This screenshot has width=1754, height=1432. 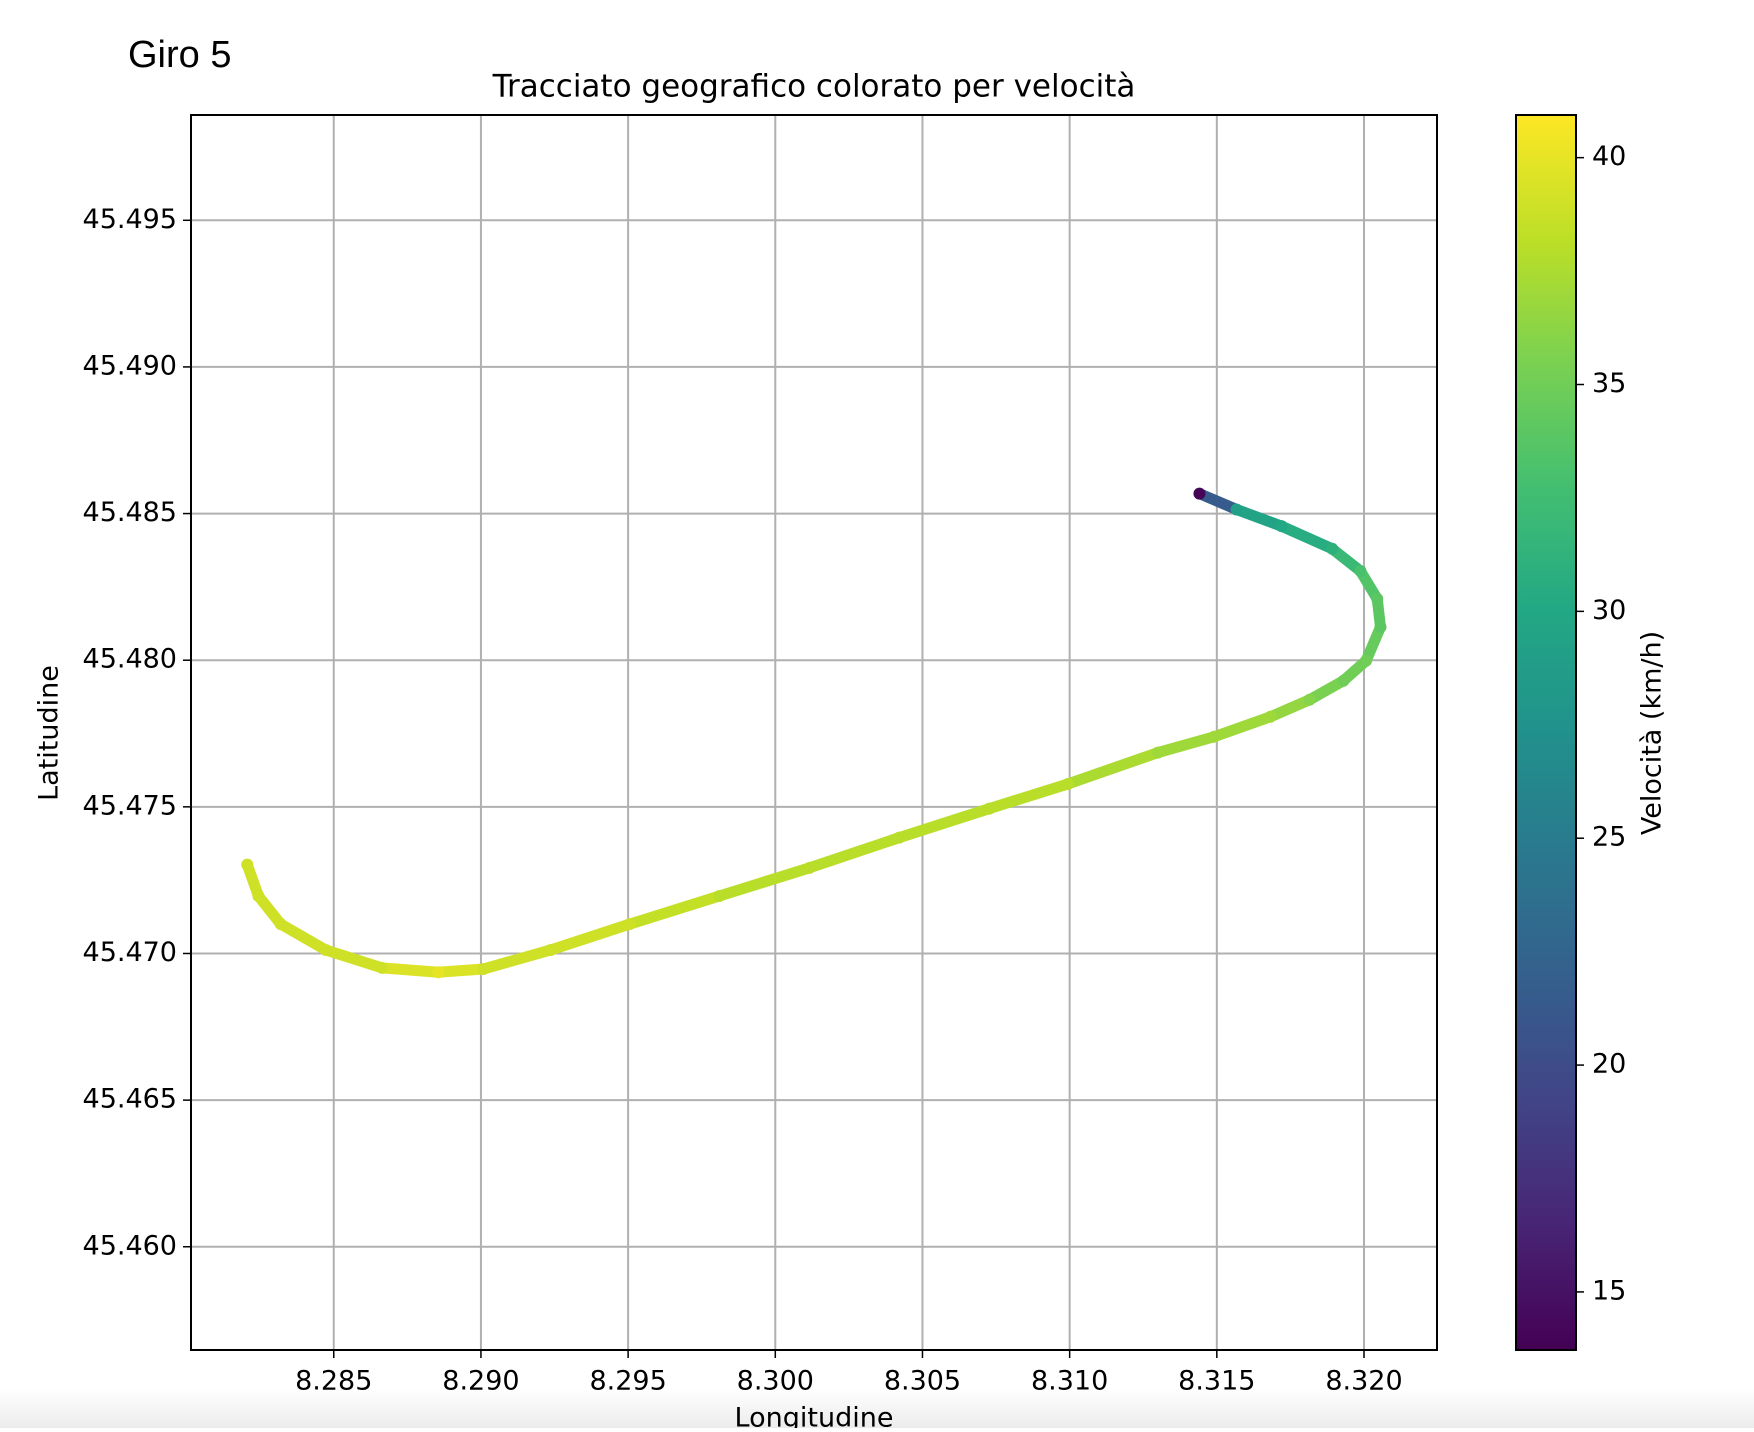 What do you see at coordinates (1363, 1381) in the screenshot?
I see `x-tick-label: 8.320` at bounding box center [1363, 1381].